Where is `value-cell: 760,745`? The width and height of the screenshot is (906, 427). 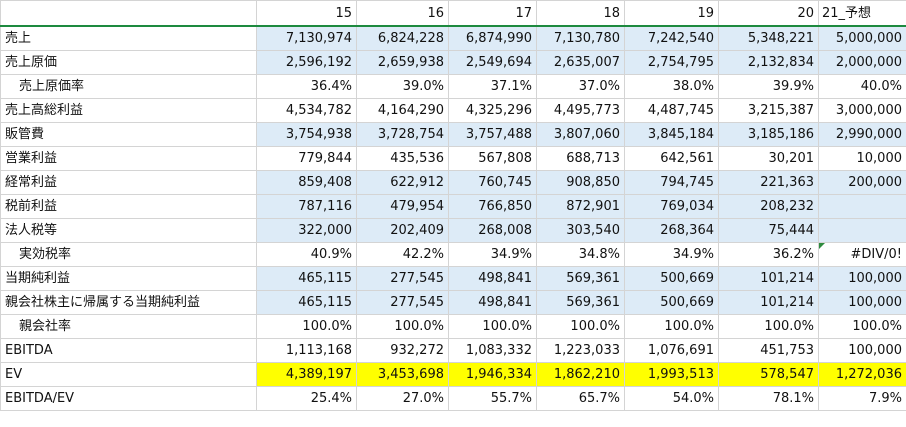
value-cell: 760,745 is located at coordinates (492, 182).